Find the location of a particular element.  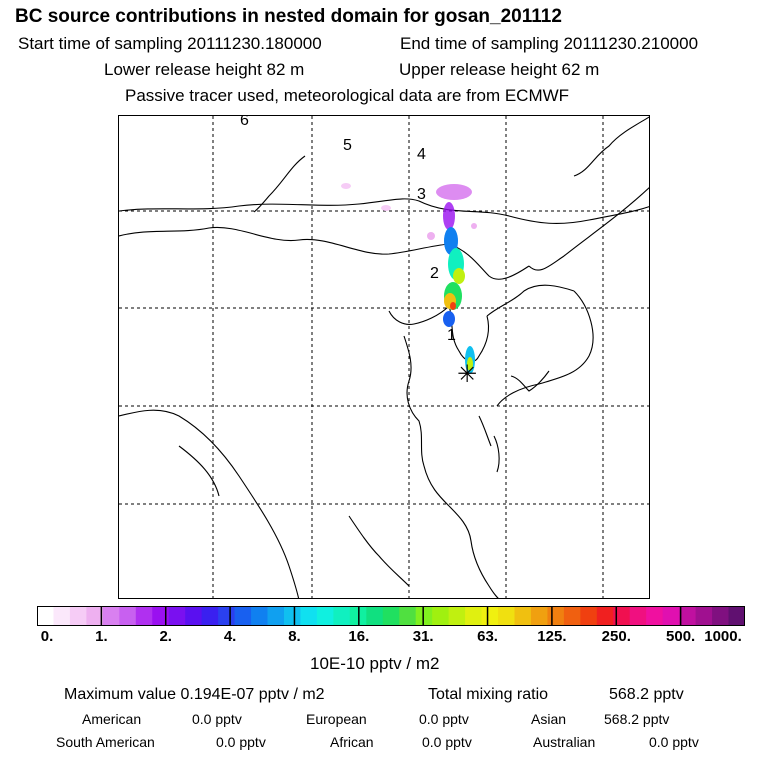

african-label: African is located at coordinates (352, 742).